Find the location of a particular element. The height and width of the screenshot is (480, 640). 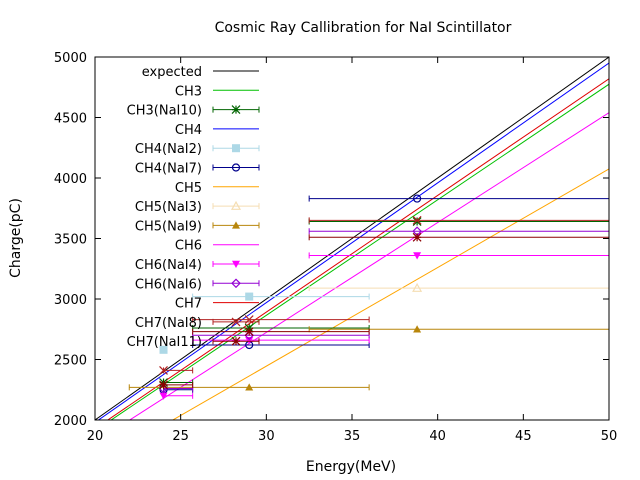

x-tick-label: 35 is located at coordinates (352, 436).